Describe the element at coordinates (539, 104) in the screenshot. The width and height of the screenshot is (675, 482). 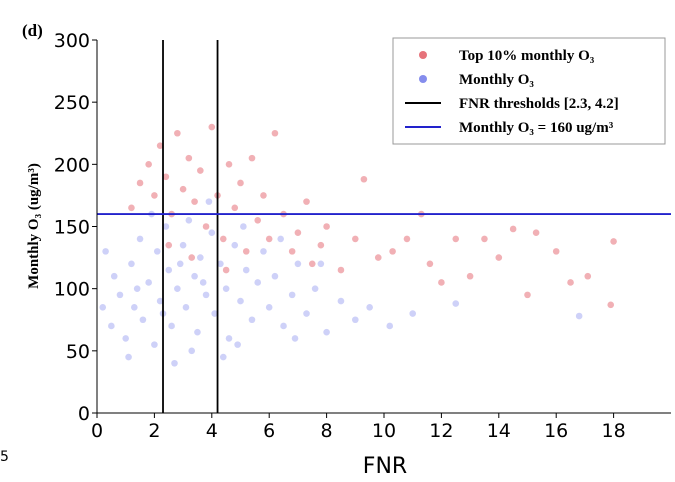
I see `legend-label: FNR thresholds [2.3, 4.2]` at that location.